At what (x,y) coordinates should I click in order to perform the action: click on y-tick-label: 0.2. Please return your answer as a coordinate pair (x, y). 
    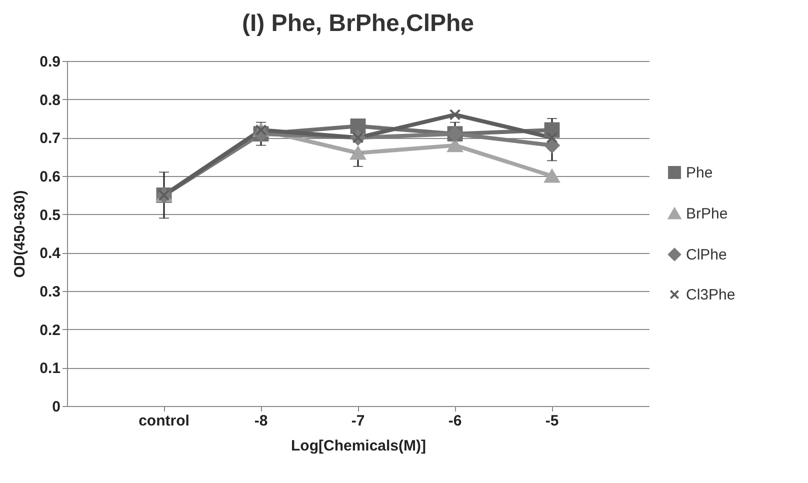
    Looking at the image, I should click on (50, 330).